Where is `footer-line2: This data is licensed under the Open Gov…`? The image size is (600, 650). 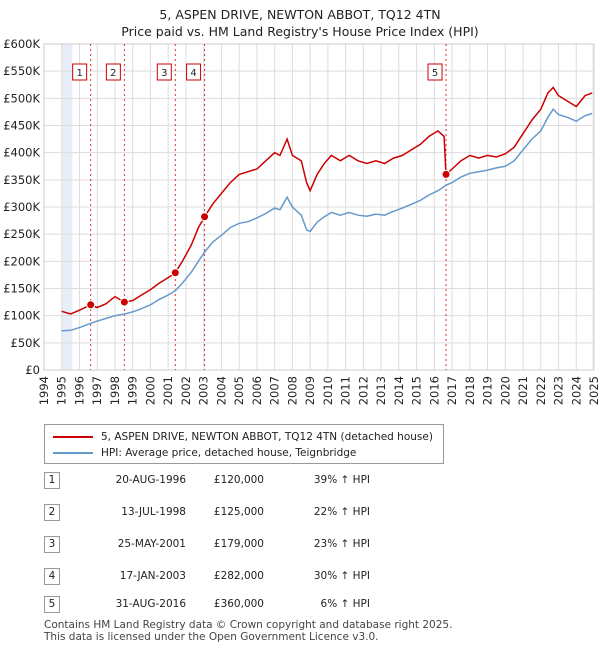 footer-line2: This data is licensed under the Open Gov… is located at coordinates (211, 637).